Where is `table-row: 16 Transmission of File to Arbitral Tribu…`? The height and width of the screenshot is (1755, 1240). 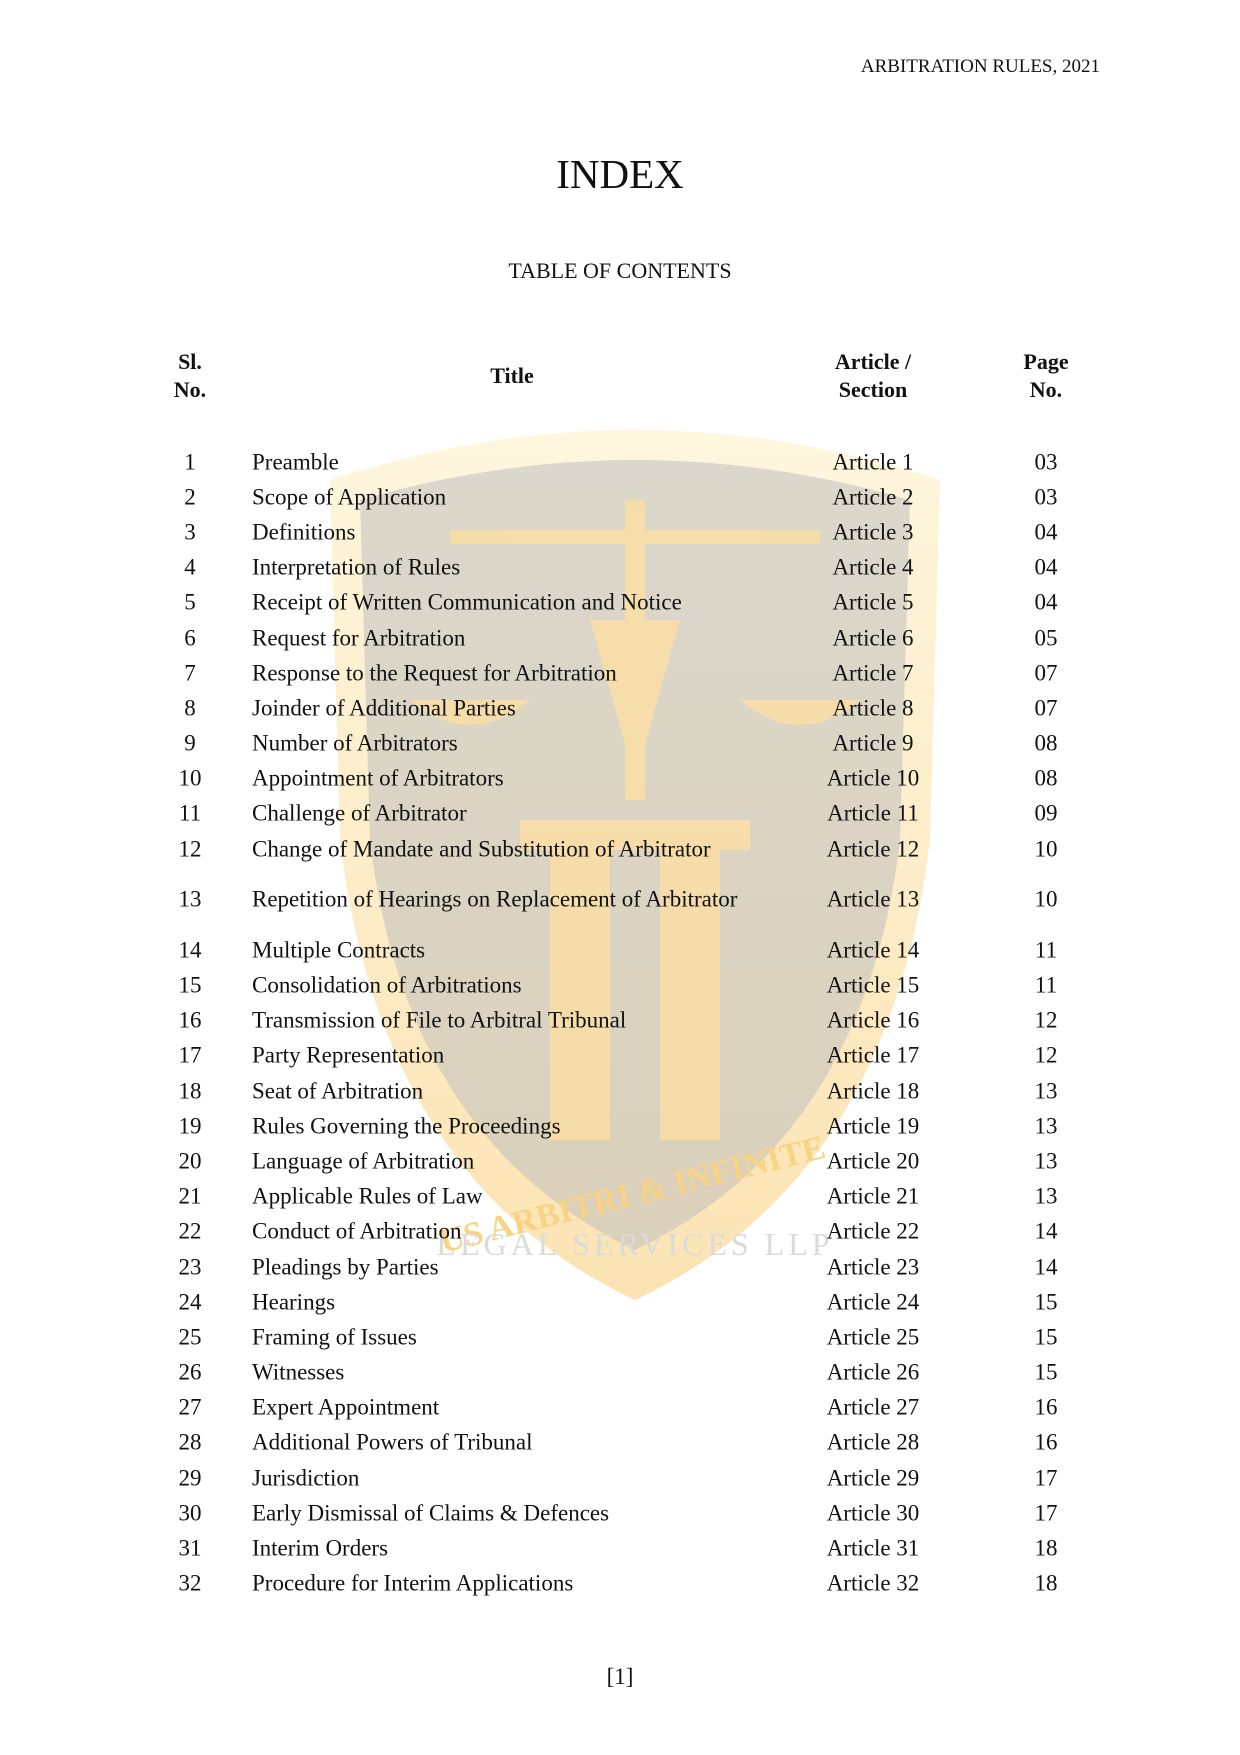
table-row: 16 Transmission of File to Arbitral Tribu… is located at coordinates (620, 1020).